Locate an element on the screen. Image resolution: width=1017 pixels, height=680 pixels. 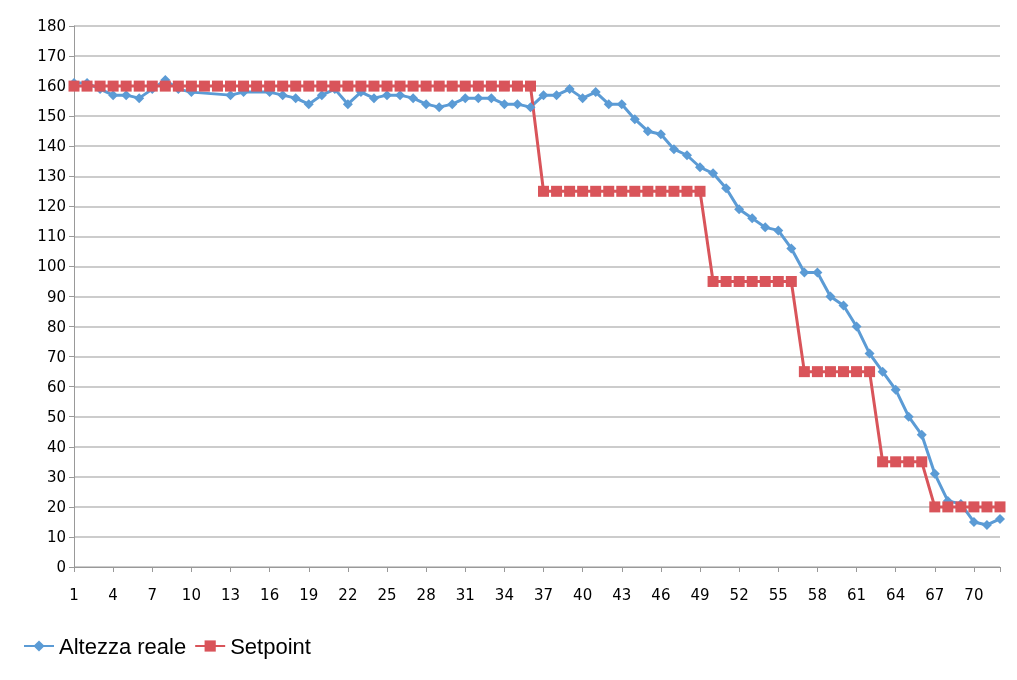
x-tick-label: 49 is located at coordinates (700, 594).